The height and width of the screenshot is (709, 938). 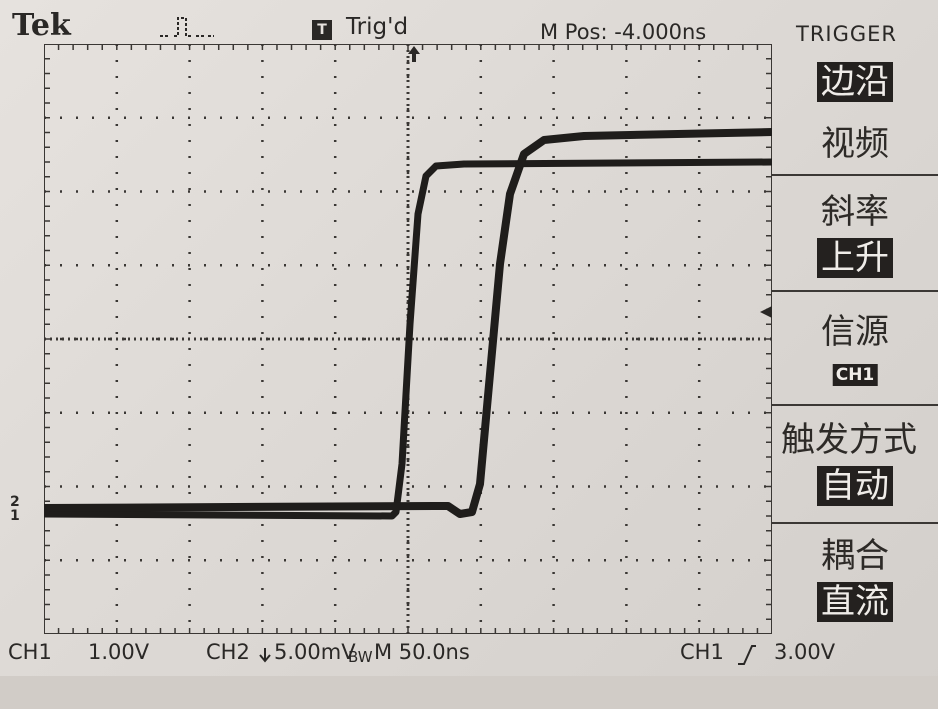 I want to click on trigger-source-indicator: CH1, so click(x=702, y=652).